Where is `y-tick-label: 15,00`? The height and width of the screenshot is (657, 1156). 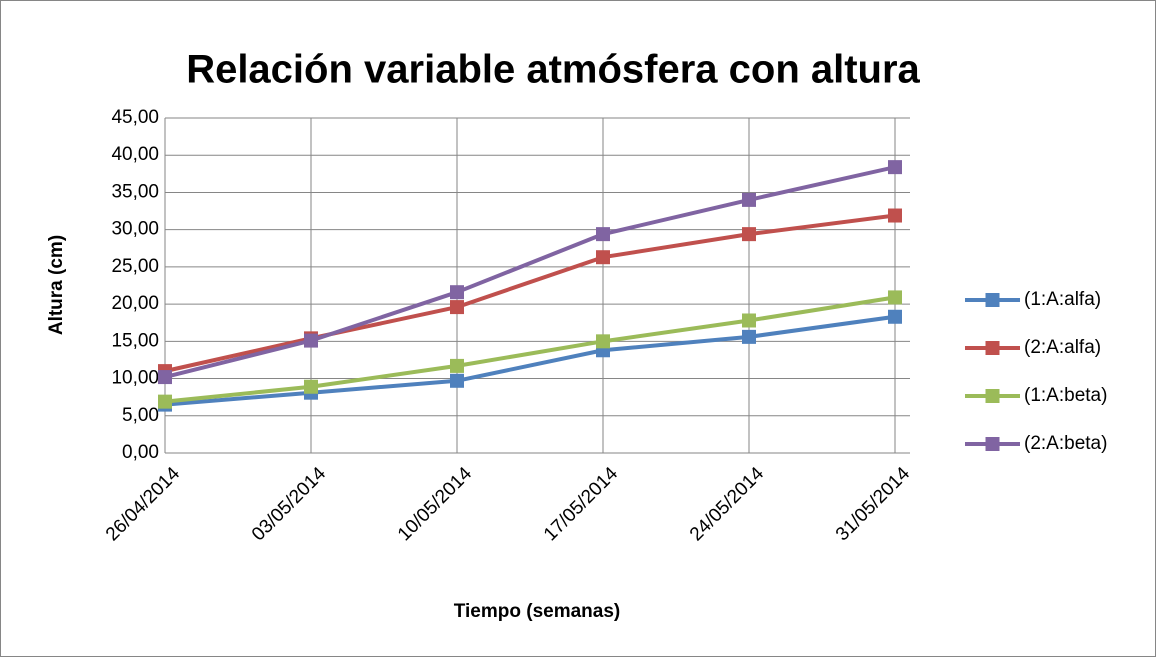
y-tick-label: 15,00 is located at coordinates (135, 340).